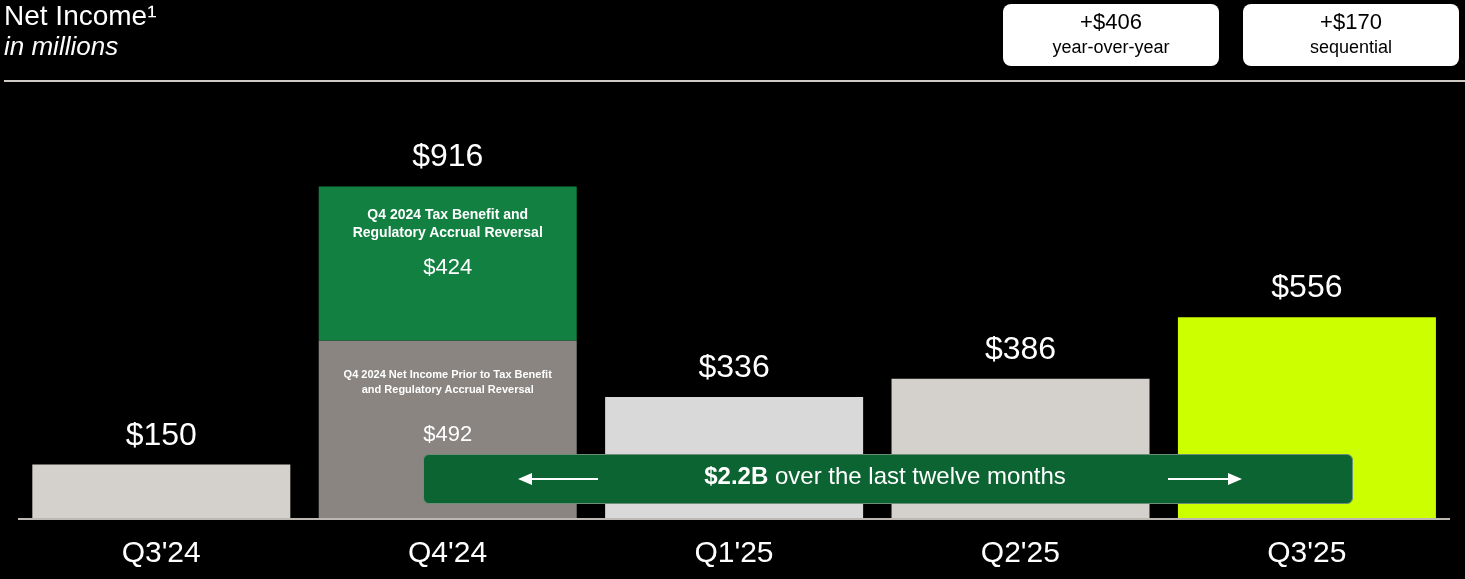 The width and height of the screenshot is (1465, 579). Describe the element at coordinates (448, 382) in the screenshot. I see `series-label: Q4 2024 Net Income Prior to Tax Benefit and Regulatory Accrual Reversal` at that location.